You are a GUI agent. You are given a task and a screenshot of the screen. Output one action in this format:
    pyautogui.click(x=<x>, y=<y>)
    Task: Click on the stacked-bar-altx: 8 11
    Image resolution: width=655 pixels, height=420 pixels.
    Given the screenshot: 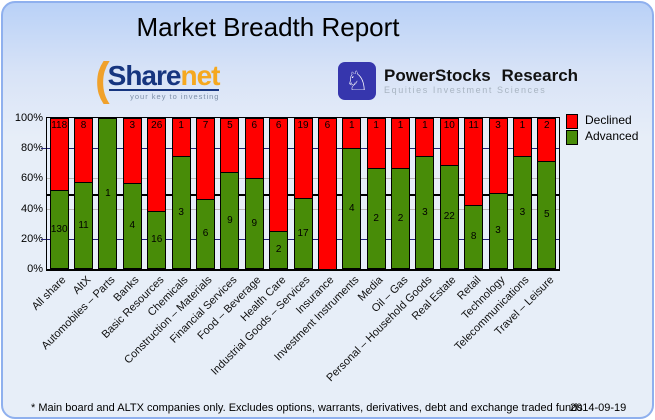 What is the action you would take?
    pyautogui.click(x=84, y=193)
    